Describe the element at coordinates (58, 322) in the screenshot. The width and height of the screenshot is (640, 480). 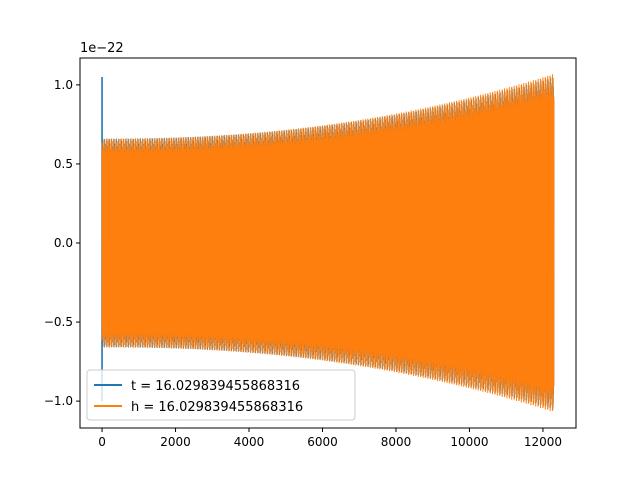
I see `y-tick-label: −0.5` at that location.